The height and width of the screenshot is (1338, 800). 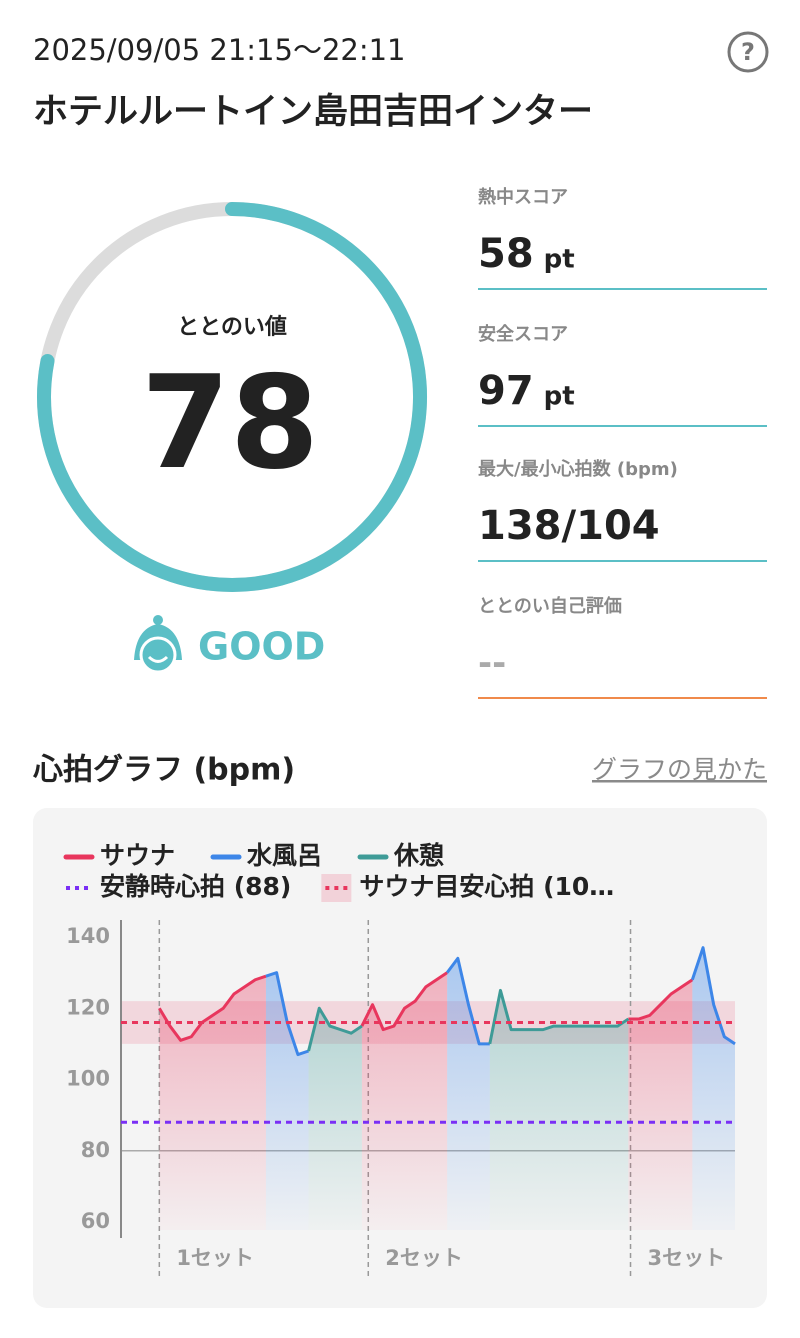 I want to click on legend-label: 安静時心拍 (88), so click(x=195, y=886).